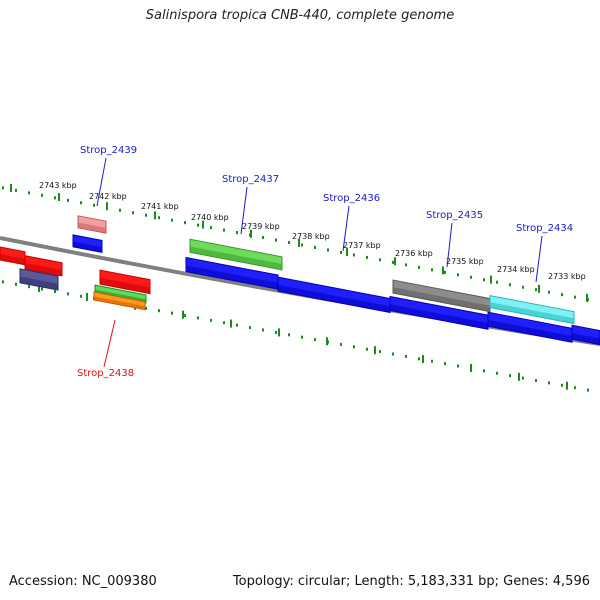 This screenshot has width=600, height=600. Describe the element at coordinates (544, 228) in the screenshot. I see `gene-label: Strop_2434` at that location.